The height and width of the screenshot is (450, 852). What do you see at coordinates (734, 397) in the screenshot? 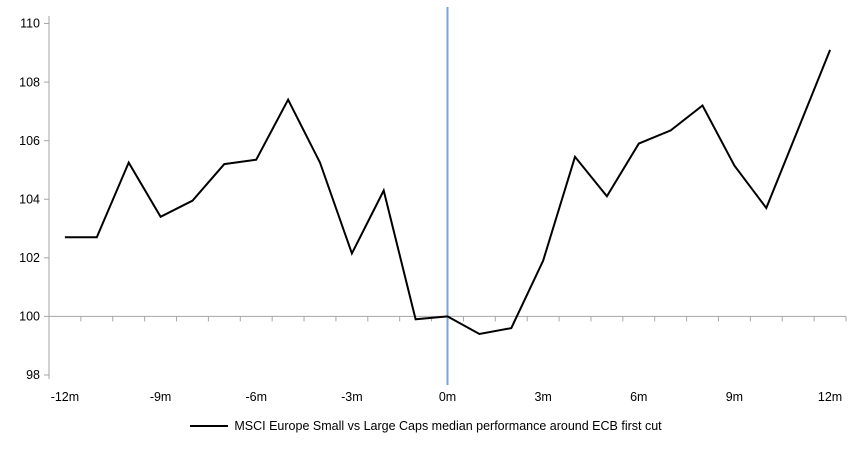
I see `x-tick-label: 9m` at bounding box center [734, 397].